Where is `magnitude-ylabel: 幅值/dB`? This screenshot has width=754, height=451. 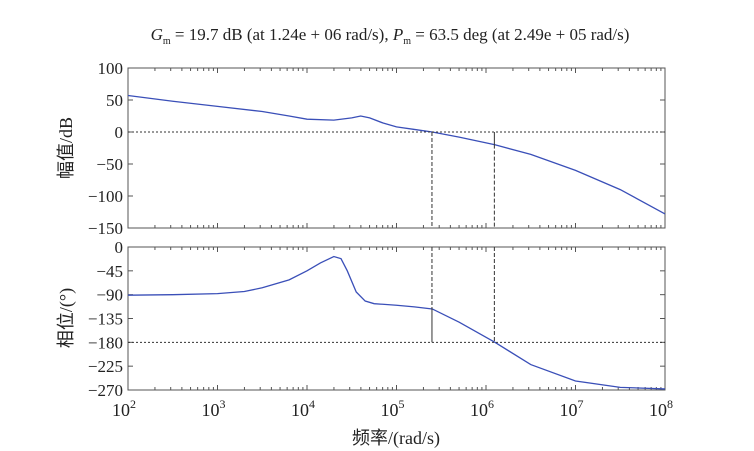 magnitude-ylabel: 幅值/dB is located at coordinates (66, 148).